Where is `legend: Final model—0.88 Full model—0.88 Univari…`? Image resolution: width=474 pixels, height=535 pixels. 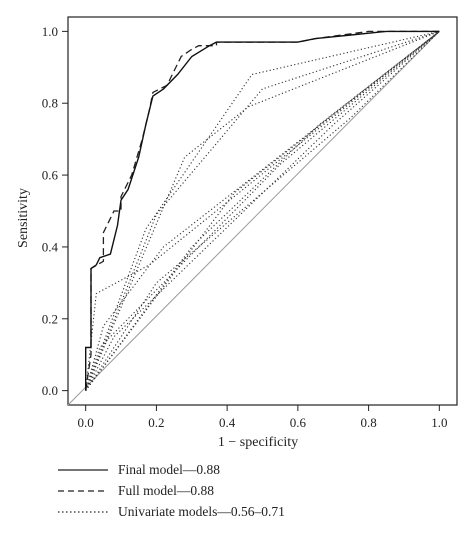 legend: Final model—0.88 Full model—0.88 Univari… is located at coordinates (171, 490).